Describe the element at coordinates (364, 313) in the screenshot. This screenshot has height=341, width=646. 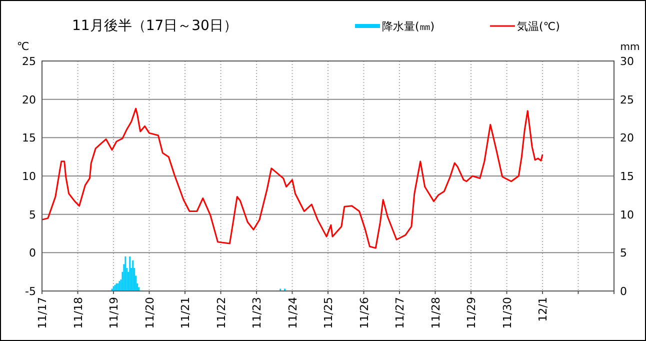
I see `x-tick-label: 11/26` at that location.